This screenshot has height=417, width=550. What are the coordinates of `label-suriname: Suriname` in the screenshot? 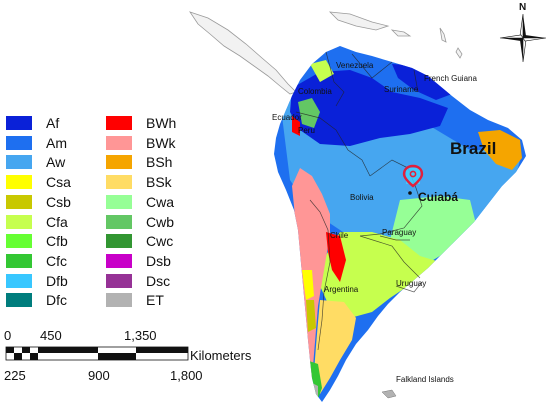 It's located at (401, 89).